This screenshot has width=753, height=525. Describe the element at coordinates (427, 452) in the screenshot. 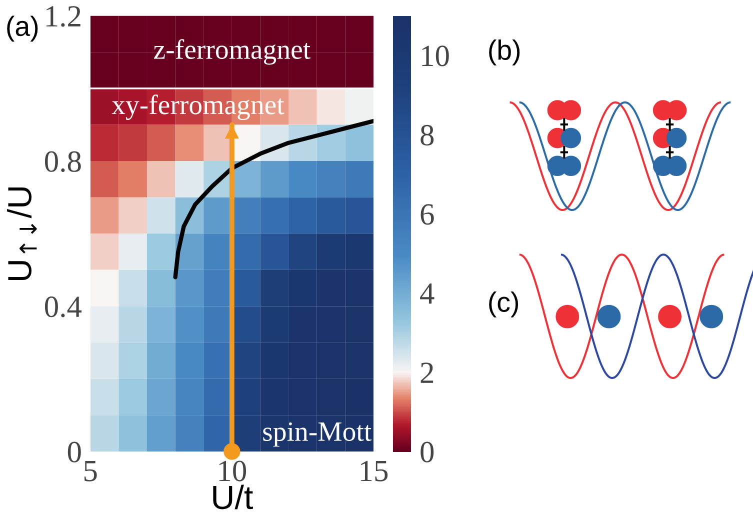

I see `color-bar-label: 0` at that location.